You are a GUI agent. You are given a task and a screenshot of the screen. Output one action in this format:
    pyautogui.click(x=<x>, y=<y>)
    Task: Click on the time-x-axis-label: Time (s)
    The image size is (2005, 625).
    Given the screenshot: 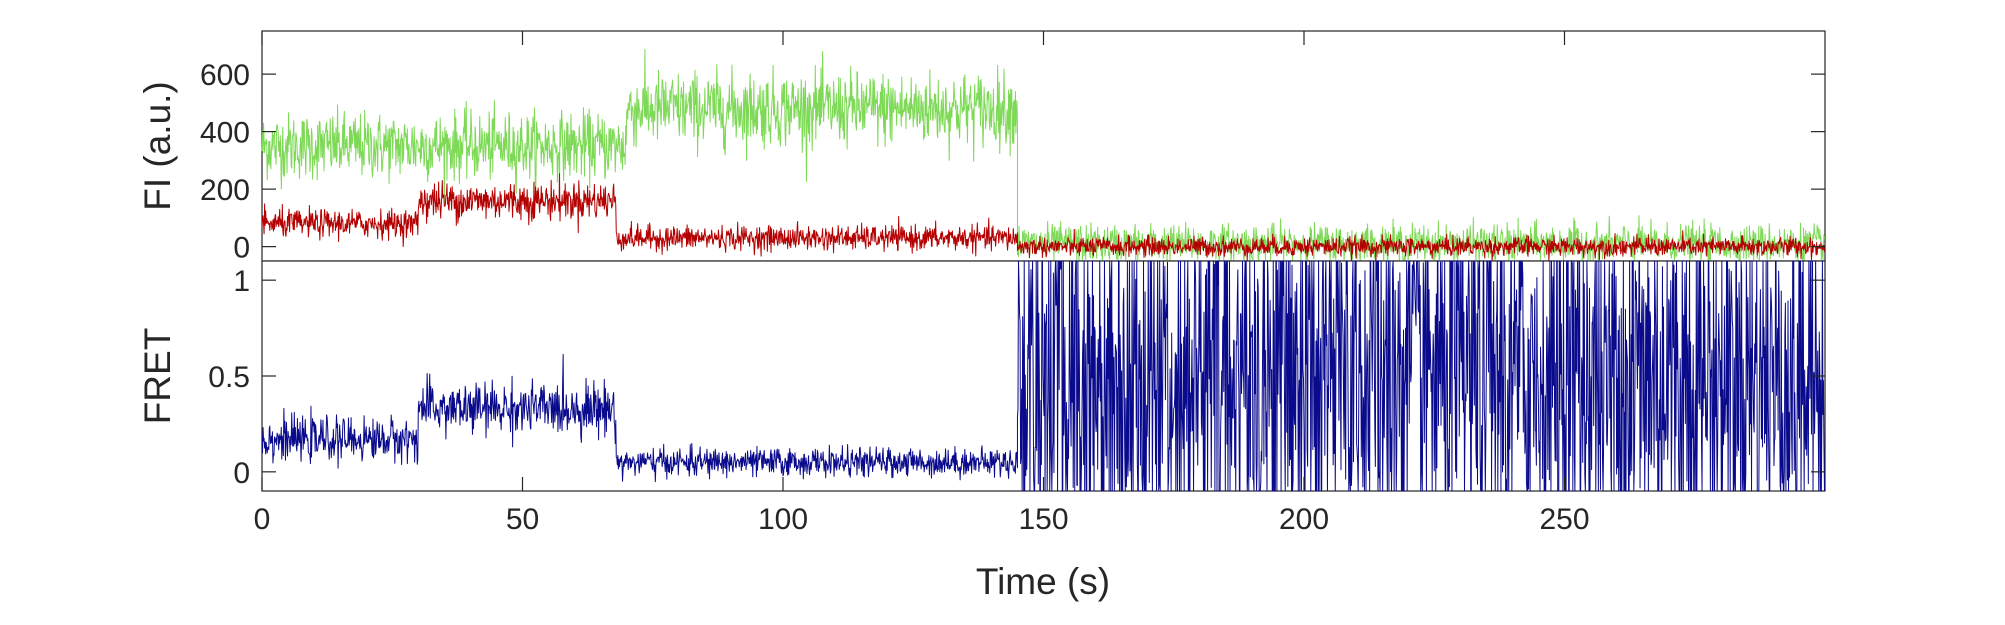 What is the action you would take?
    pyautogui.click(x=1043, y=581)
    